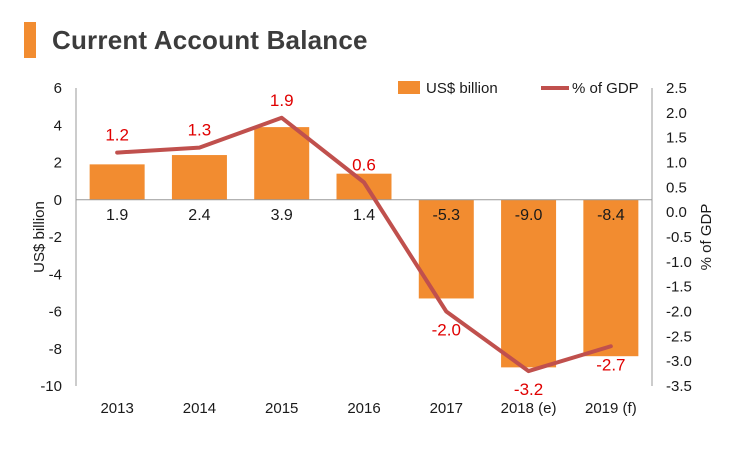 The height and width of the screenshot is (450, 748). Describe the element at coordinates (679, 336) in the screenshot. I see `y2-tick-label: -2.5` at that location.